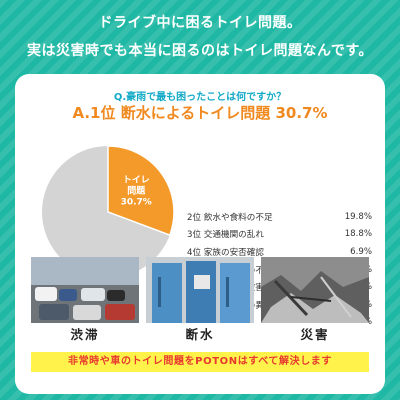  Describe the element at coordinates (200, 335) in the screenshot. I see `photo-caption-water-outage: 断水` at that location.